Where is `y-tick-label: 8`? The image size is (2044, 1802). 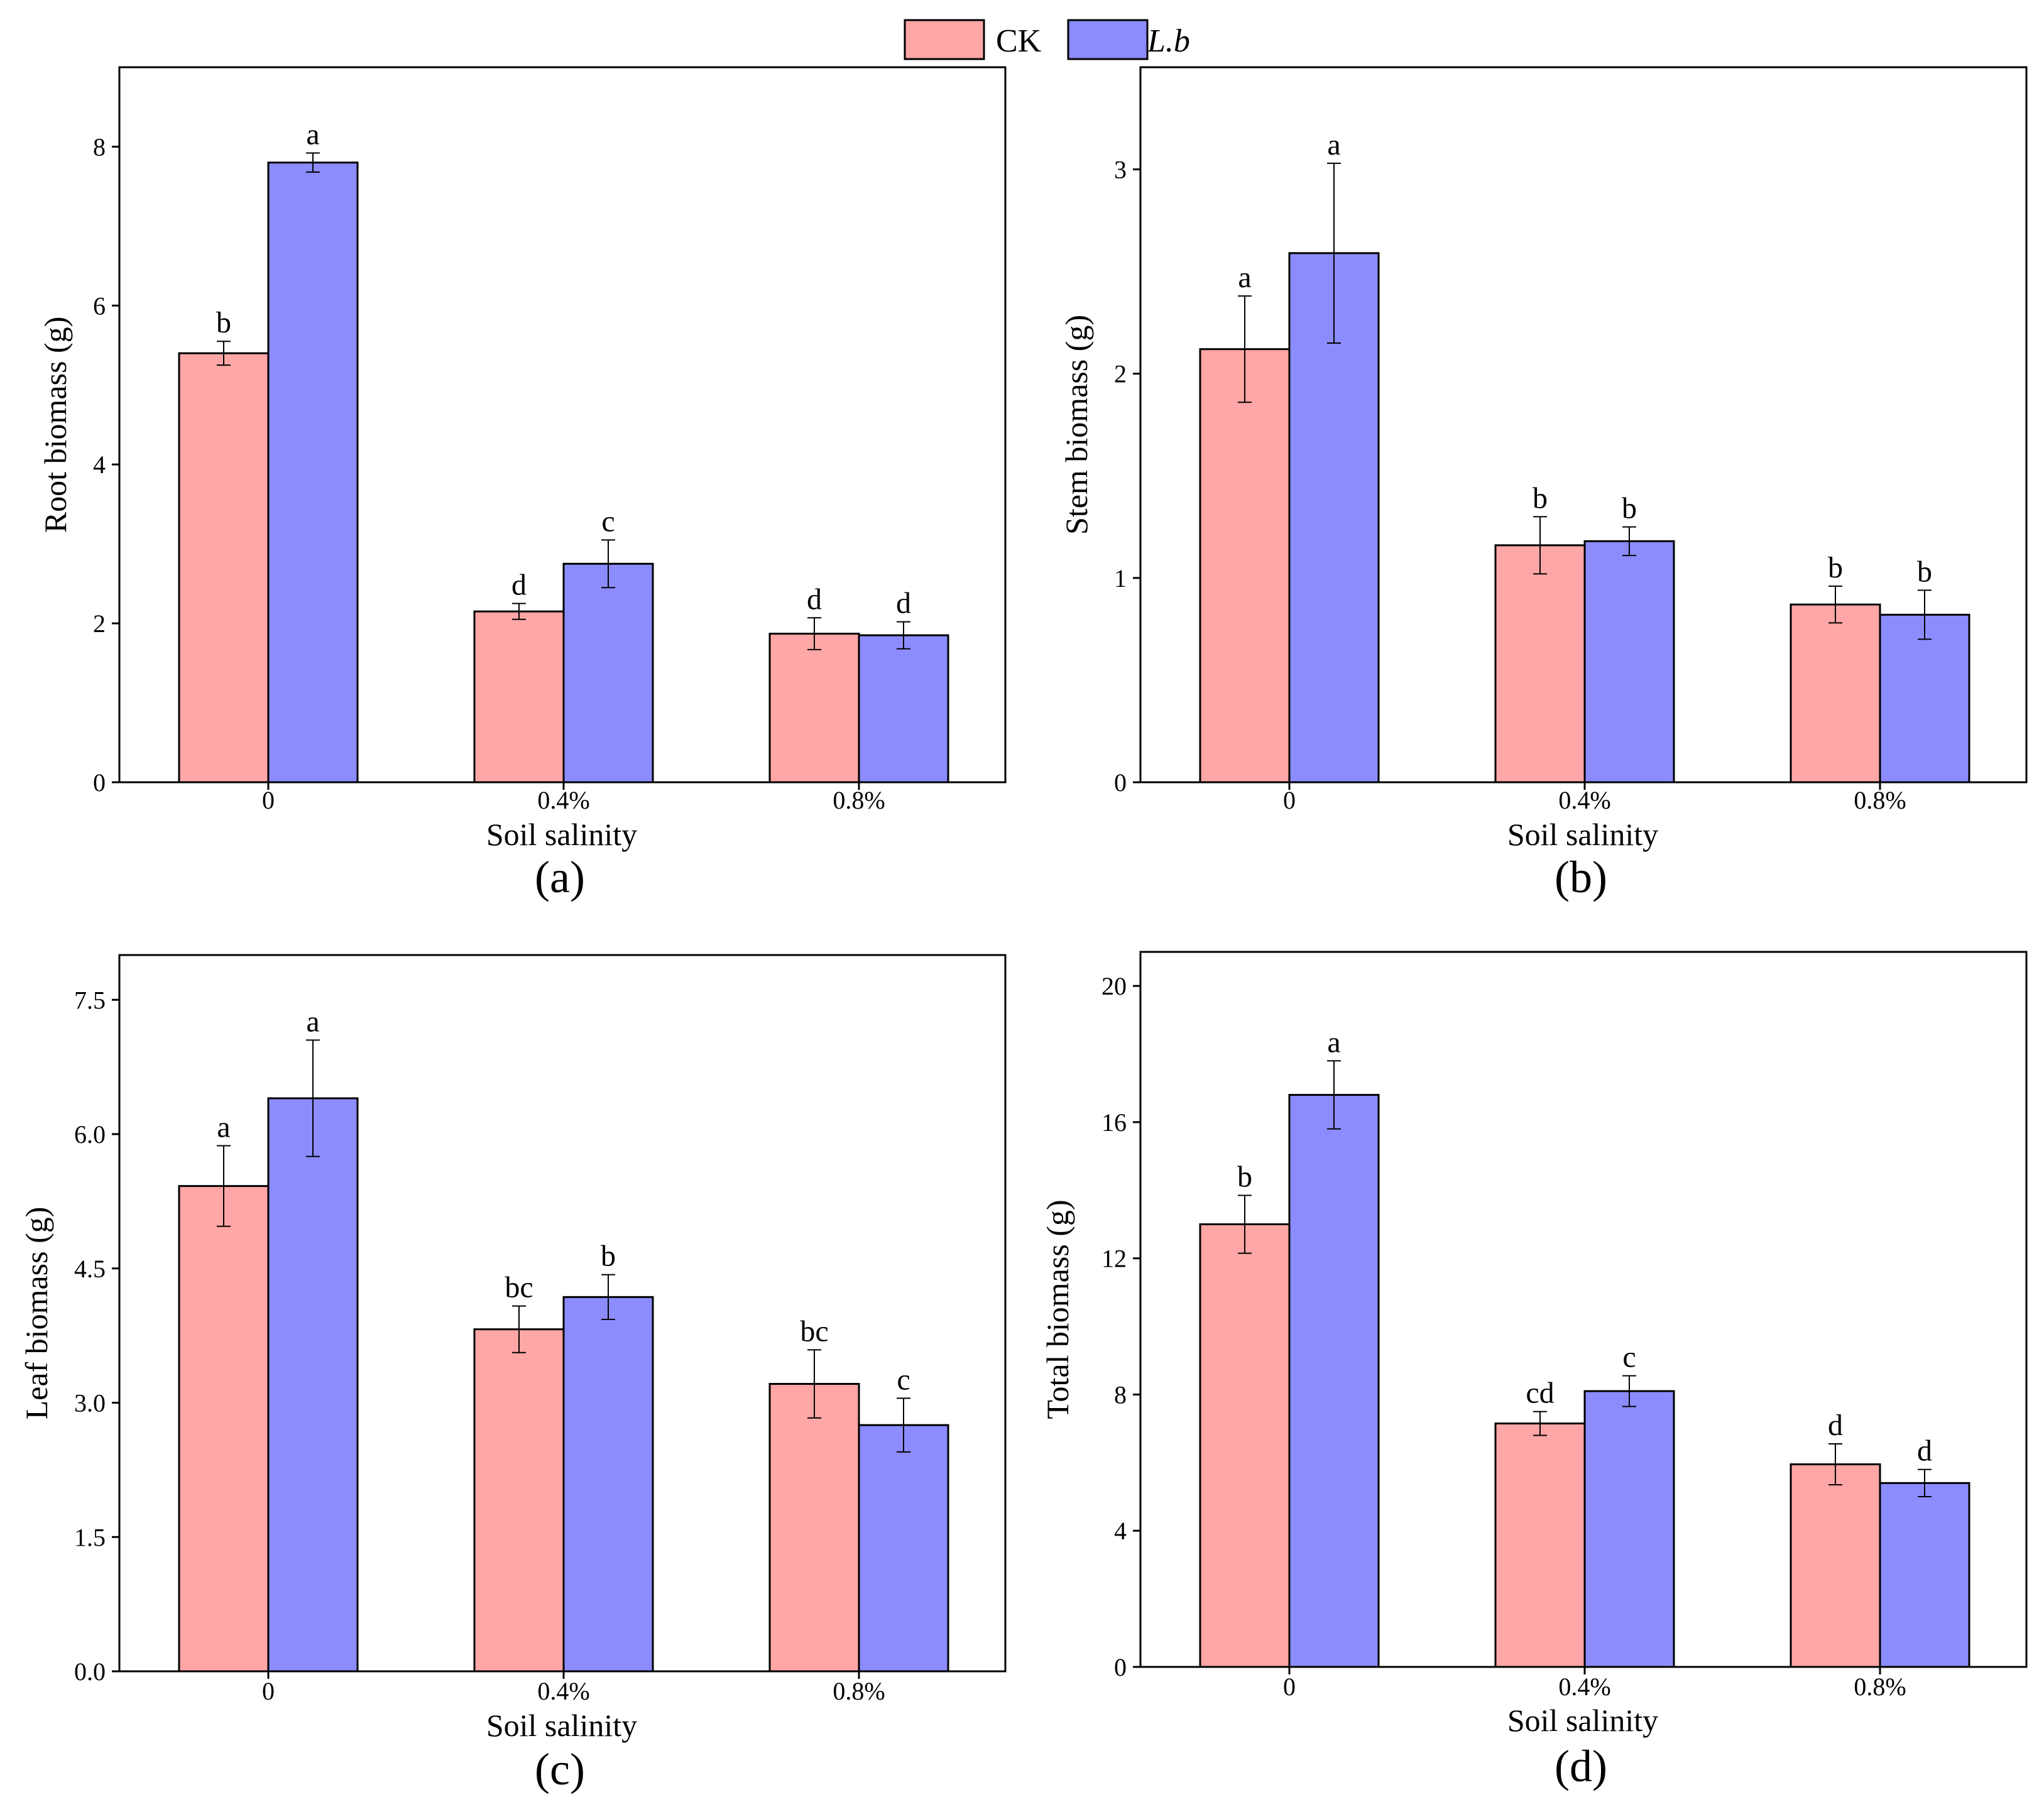 y-tick-label: 8 is located at coordinates (1120, 1394).